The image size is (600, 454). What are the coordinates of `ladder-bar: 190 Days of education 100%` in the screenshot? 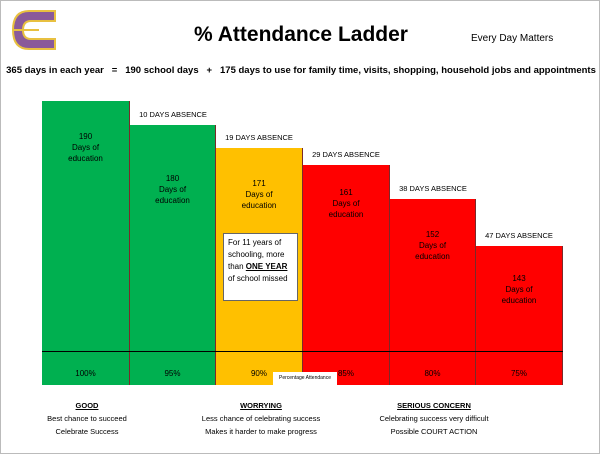 It's located at (86, 243).